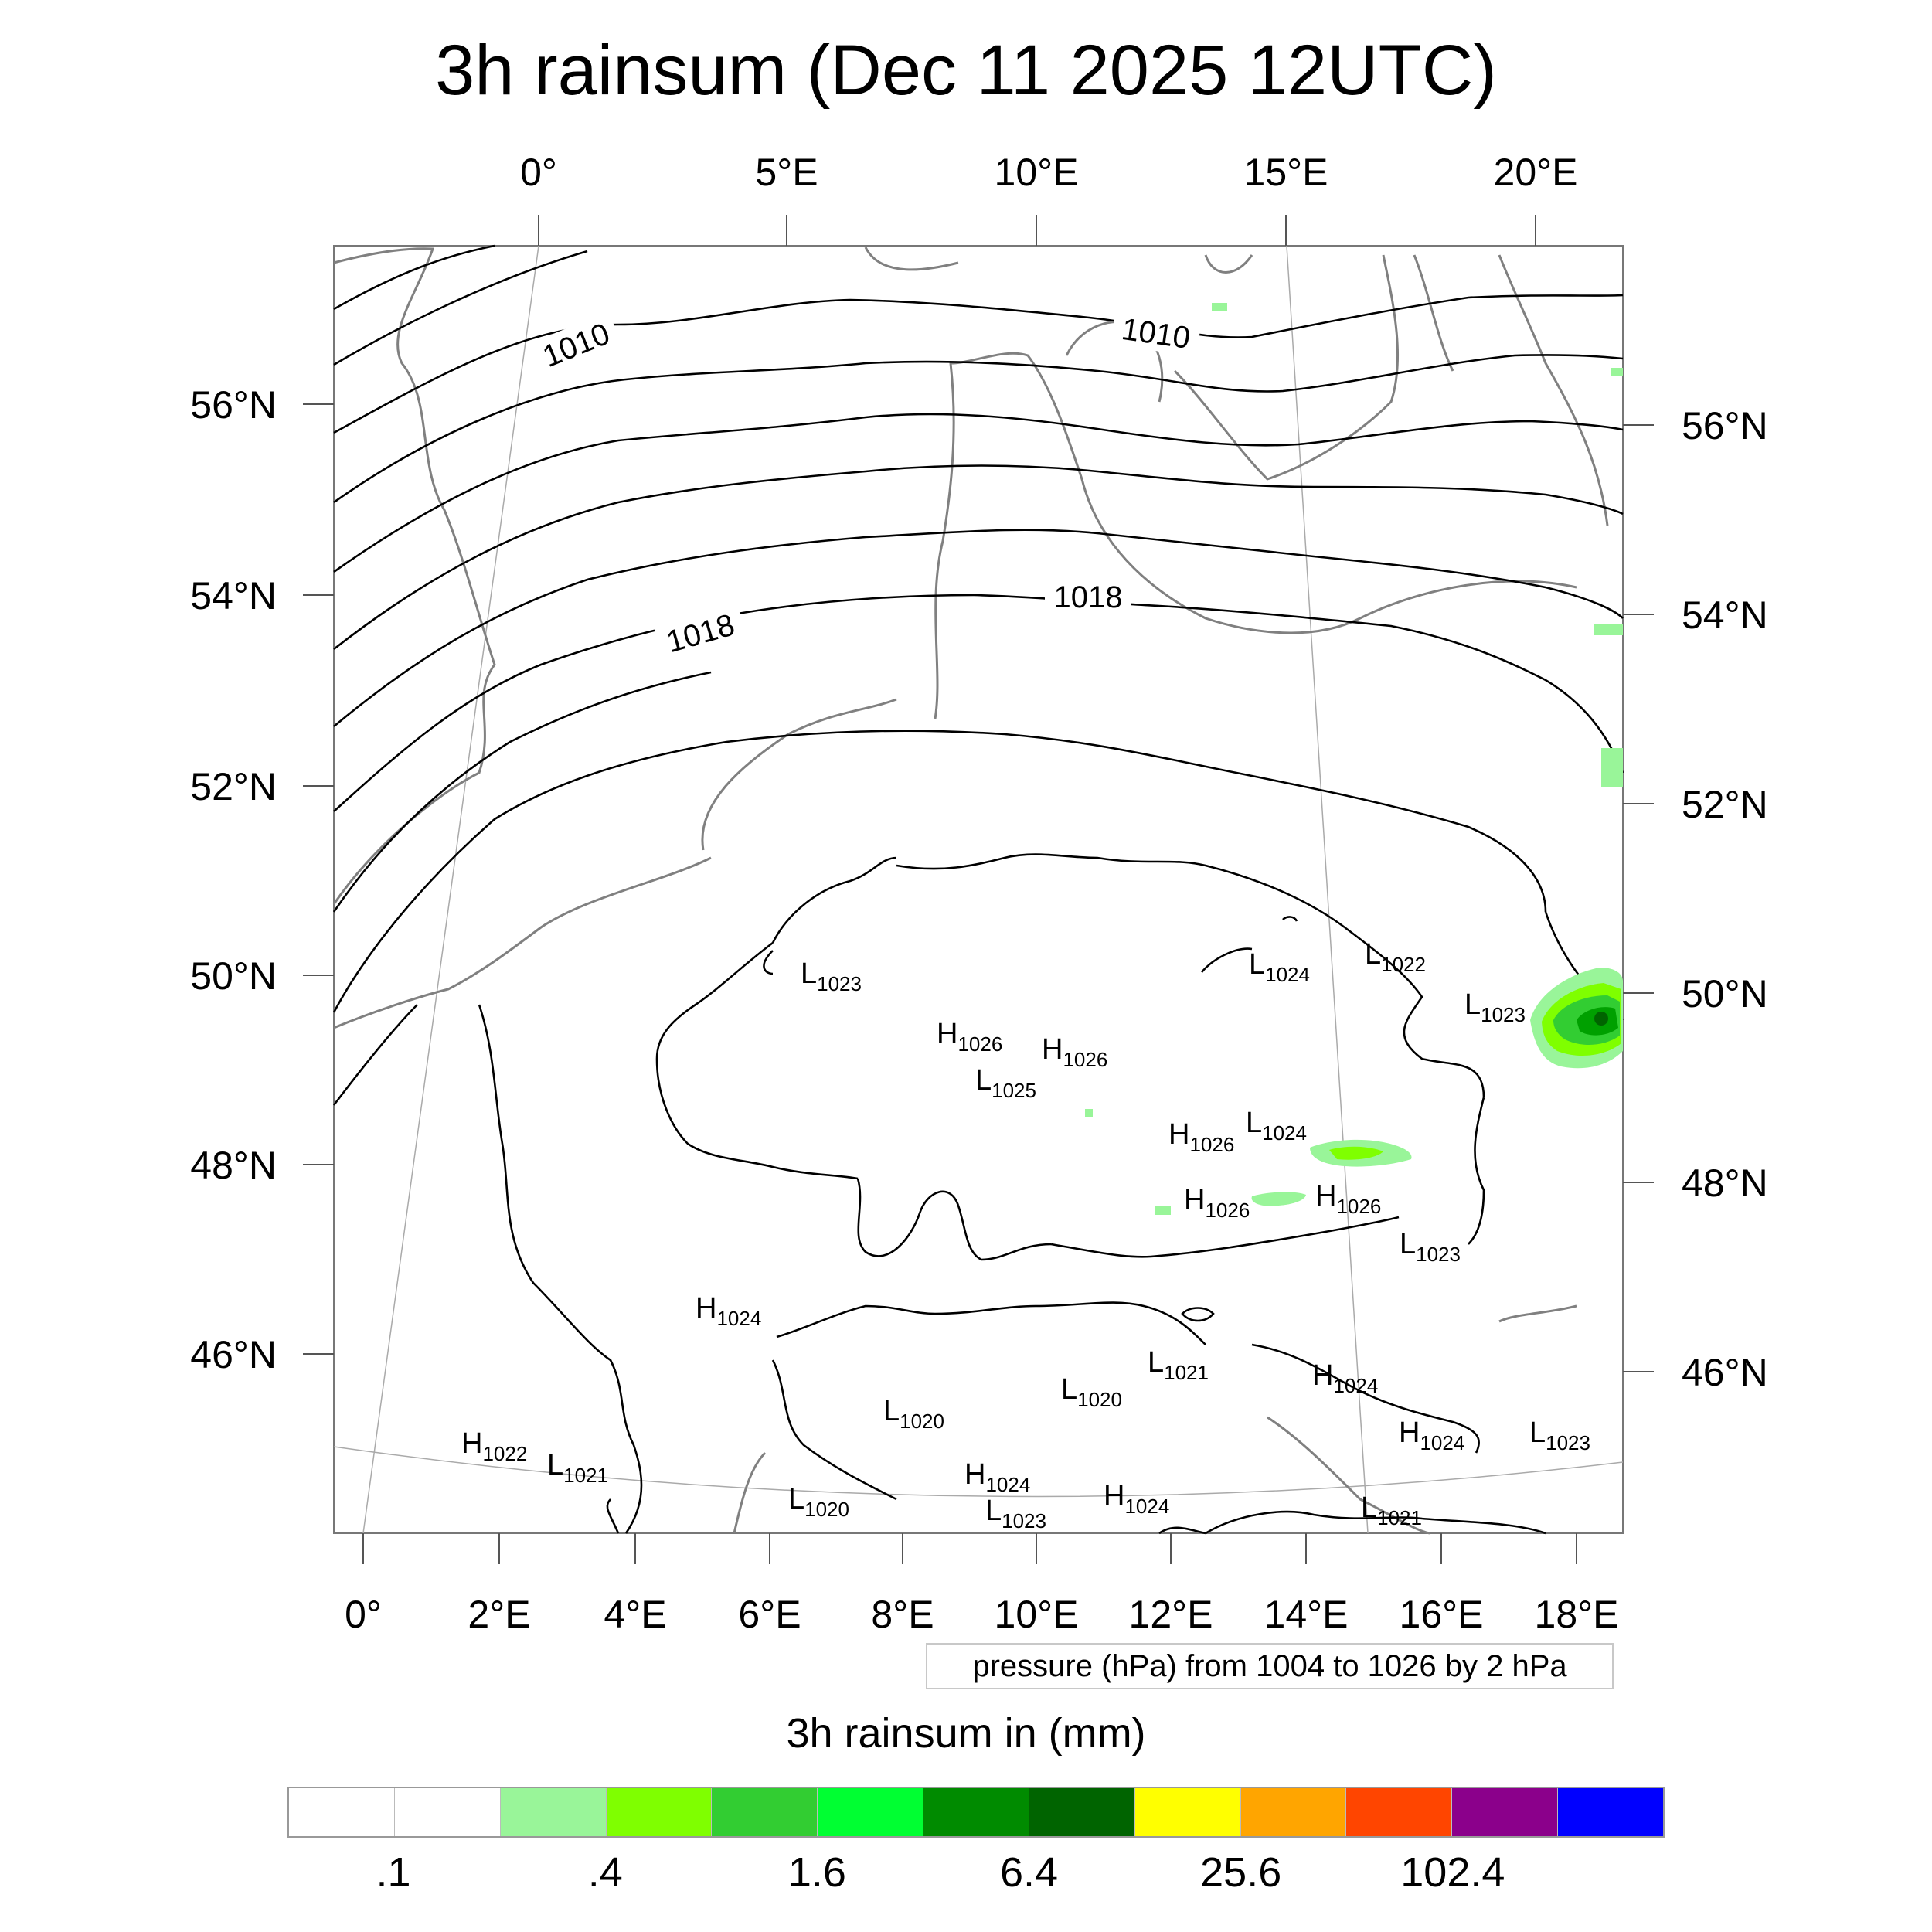  What do you see at coordinates (1037, 1614) in the screenshot?
I see `bottom-lon-label: 10°E` at bounding box center [1037, 1614].